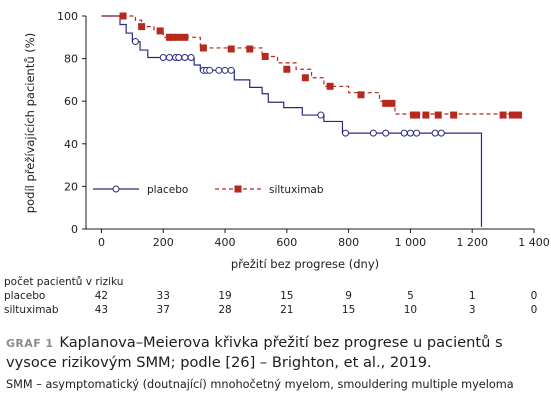 This screenshot has width=551, height=412. Describe the element at coordinates (140, 190) in the screenshot. I see `legend-item-placebo: placebo` at that location.